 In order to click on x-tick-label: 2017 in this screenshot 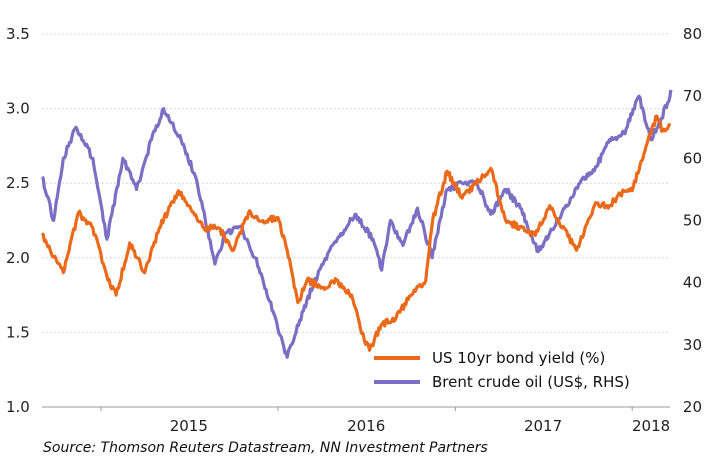, I will do `click(543, 426)`.